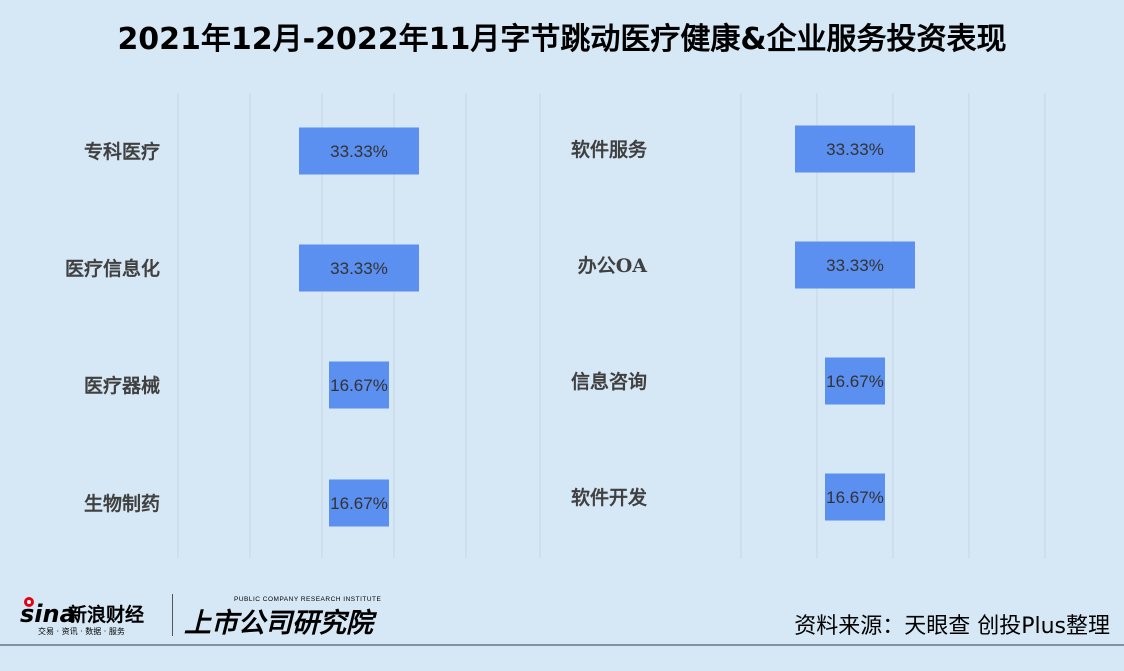 The height and width of the screenshot is (671, 1124). What do you see at coordinates (122, 151) in the screenshot?
I see `category-label-0-0: 专科医疗` at bounding box center [122, 151].